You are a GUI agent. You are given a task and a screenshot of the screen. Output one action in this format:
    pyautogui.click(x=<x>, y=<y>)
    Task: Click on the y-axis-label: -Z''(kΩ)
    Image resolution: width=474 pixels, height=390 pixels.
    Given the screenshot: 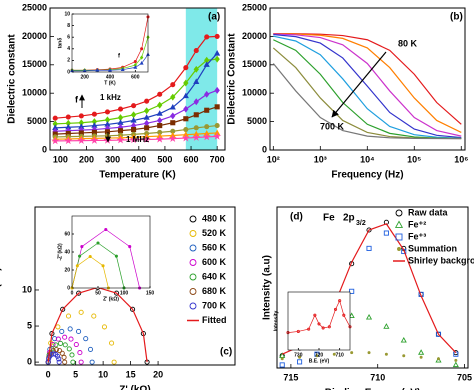 What is the action you would take?
    pyautogui.click(x=60, y=252)
    